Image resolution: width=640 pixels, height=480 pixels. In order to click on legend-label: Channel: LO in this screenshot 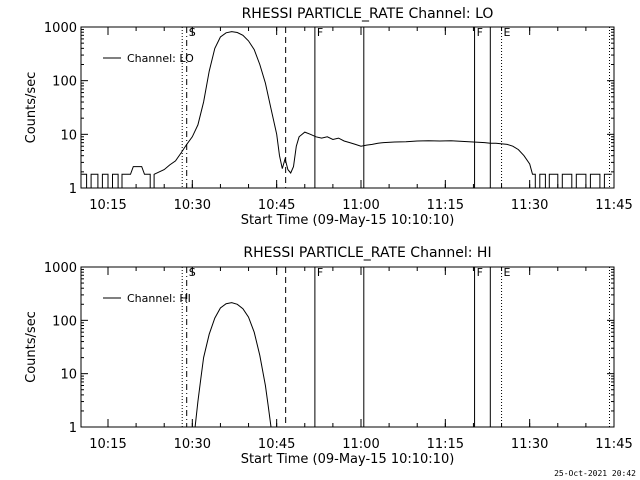, I will do `click(160, 58)`.